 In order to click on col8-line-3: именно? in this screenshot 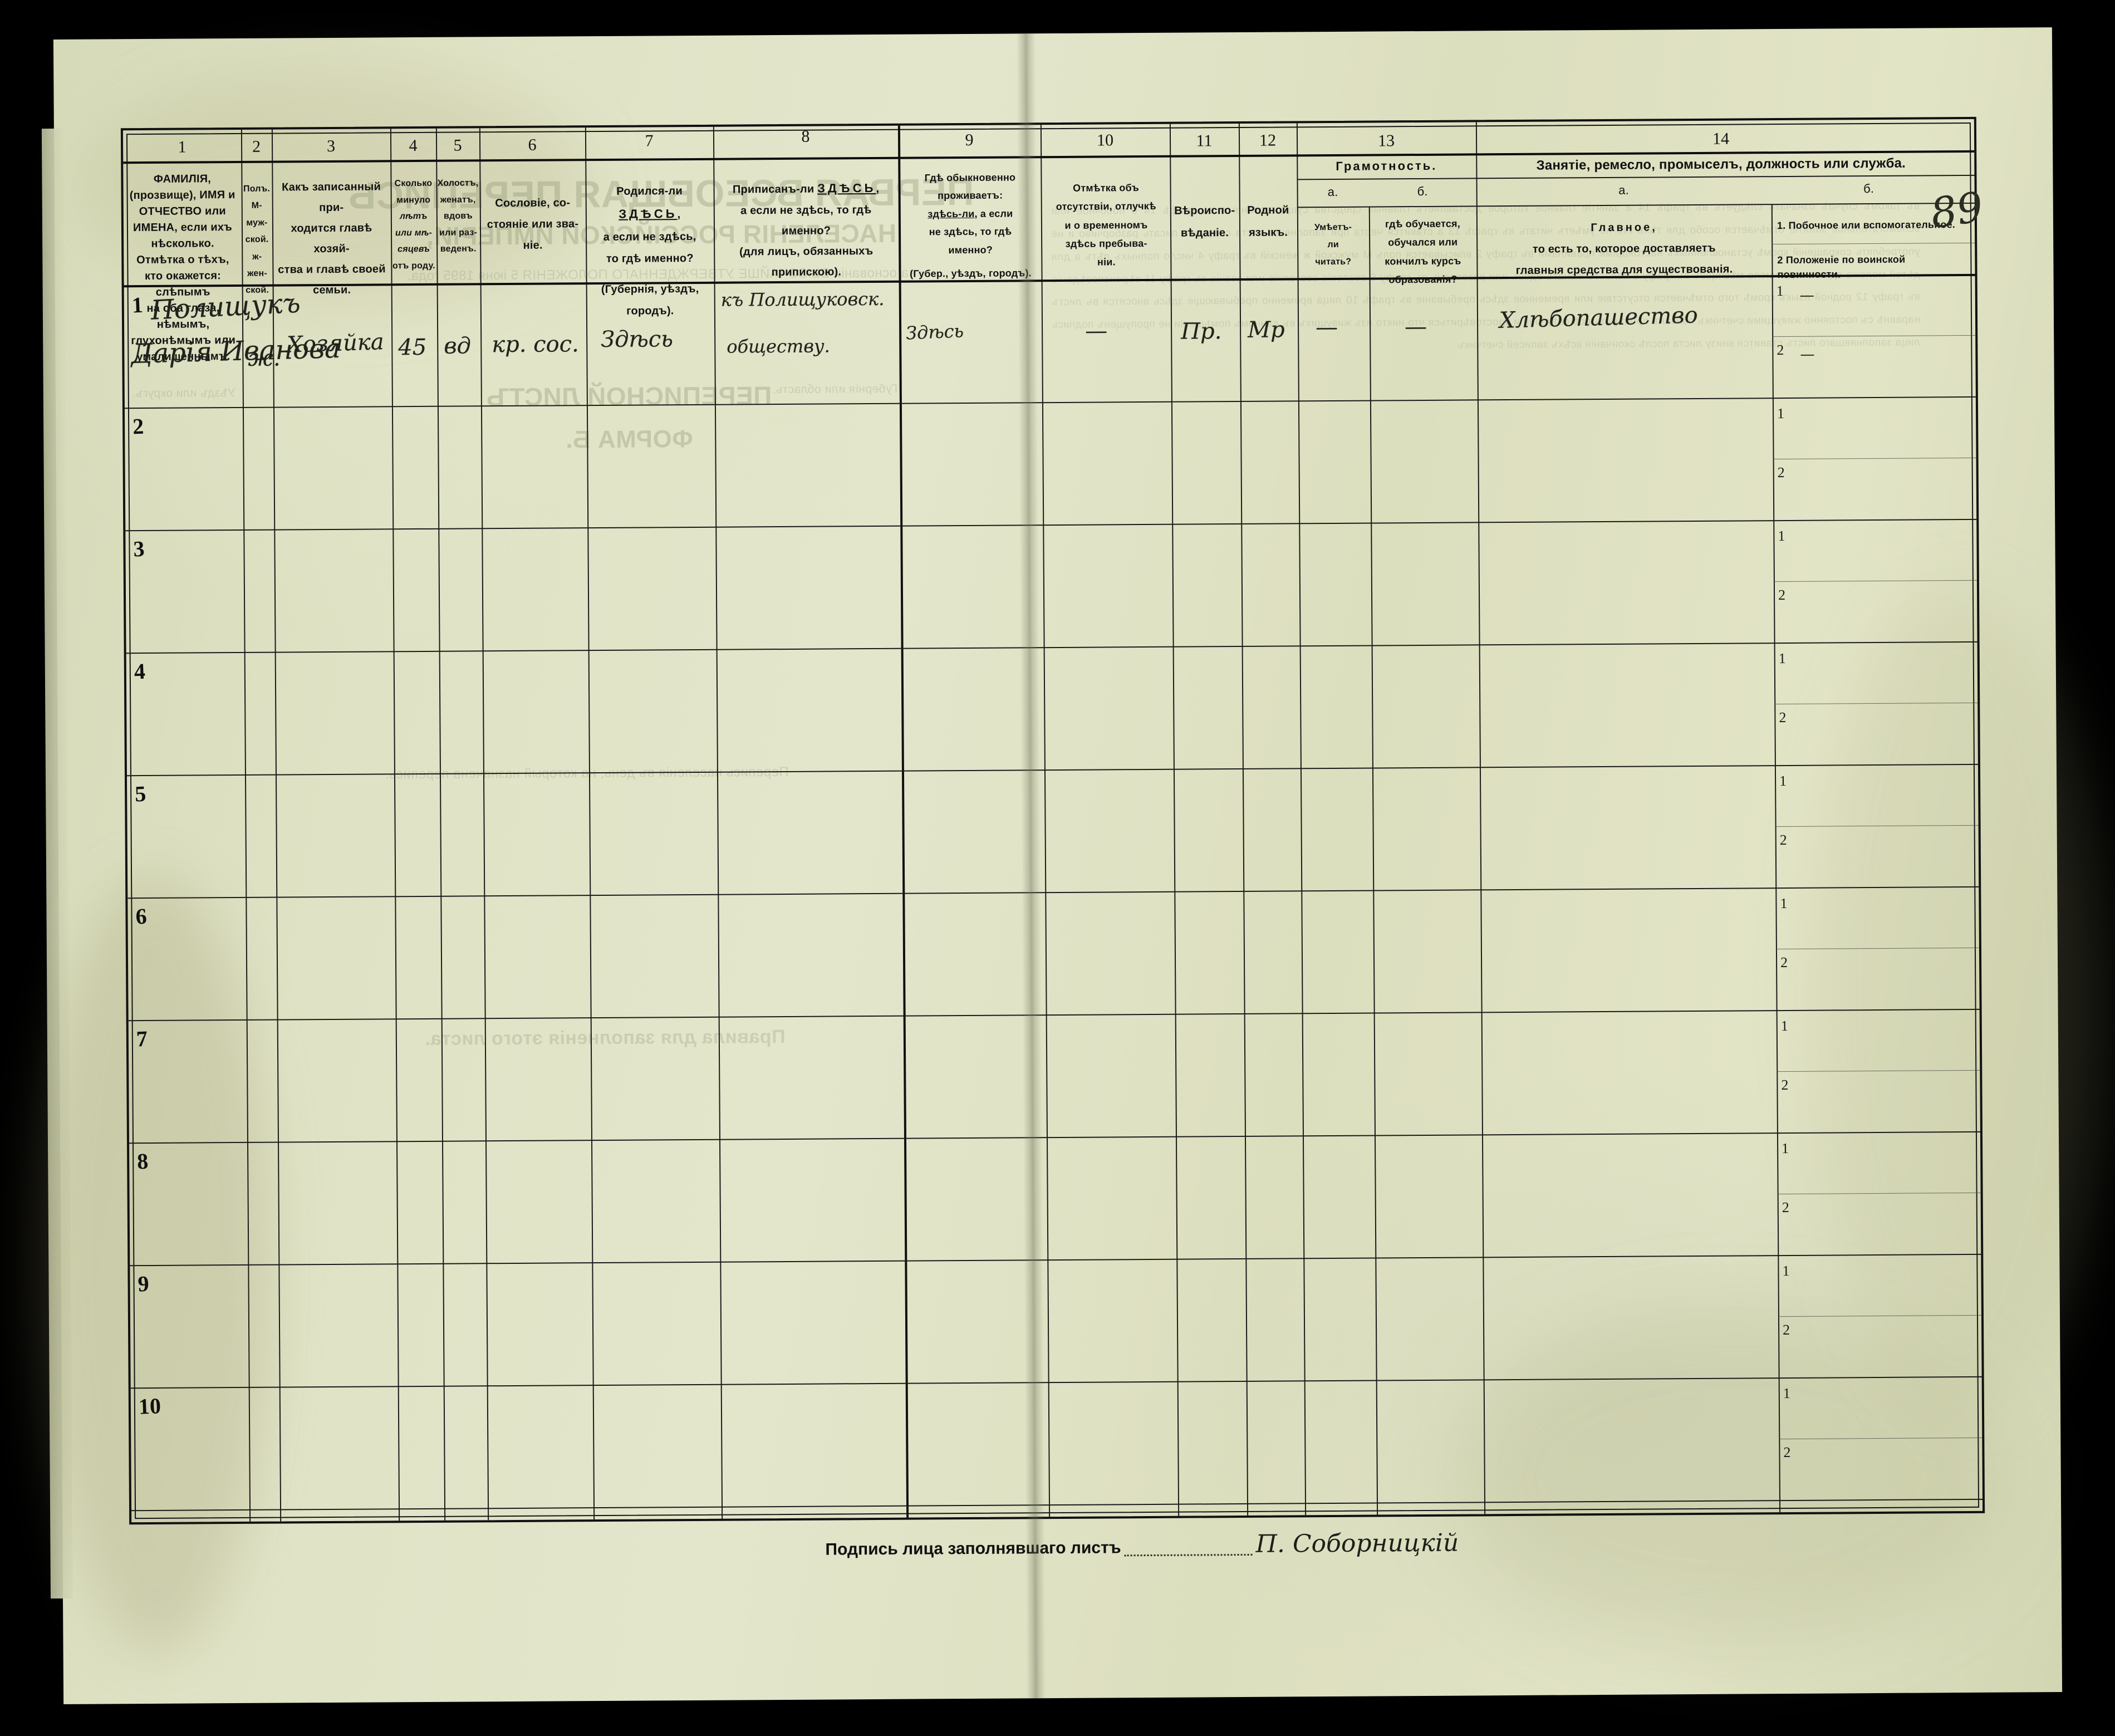, I will do `click(806, 231)`.